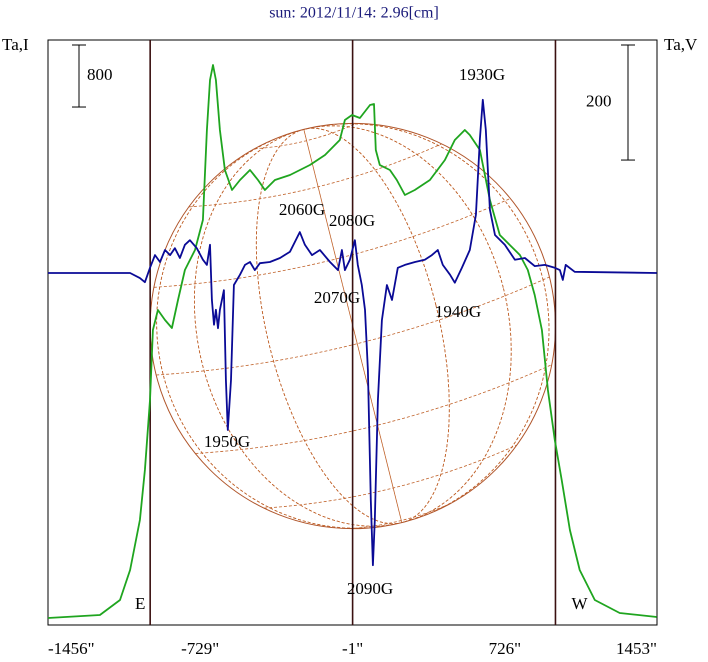  I want to click on y-axis-label: Ta,I, so click(15, 44).